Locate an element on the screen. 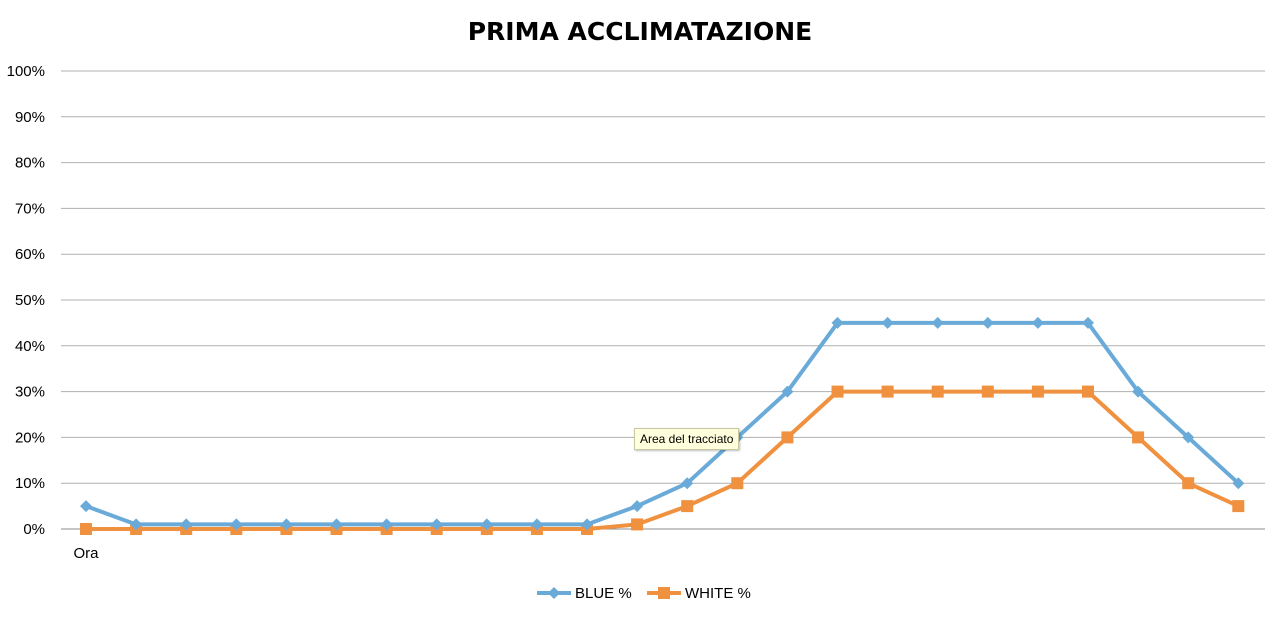 The image size is (1280, 617). y-tick-label: 40% is located at coordinates (30, 346).